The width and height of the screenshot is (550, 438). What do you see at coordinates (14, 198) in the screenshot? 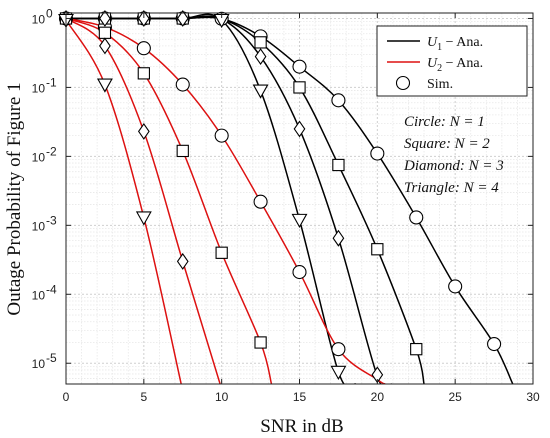
I see `y-axis-label: Outage Probability of Figure 1` at bounding box center [14, 198].